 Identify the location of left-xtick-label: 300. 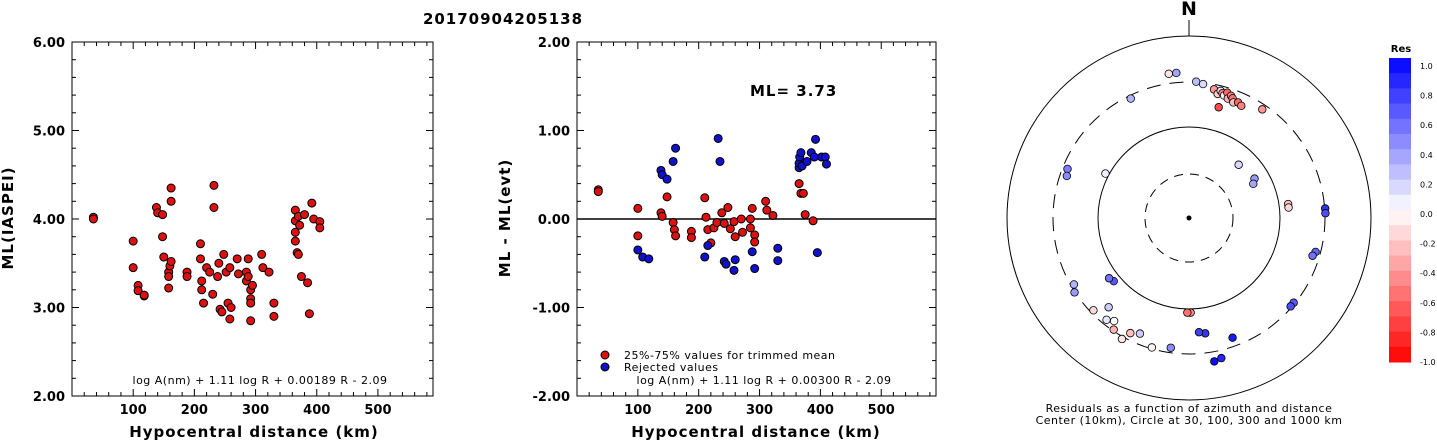
(255, 410).